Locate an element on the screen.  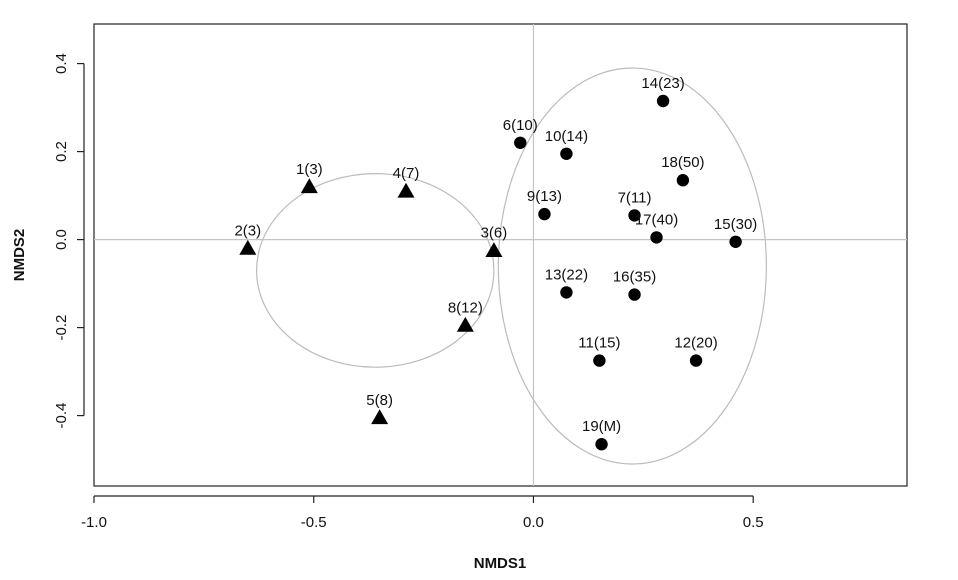
point-label: 1(3) is located at coordinates (309, 169).